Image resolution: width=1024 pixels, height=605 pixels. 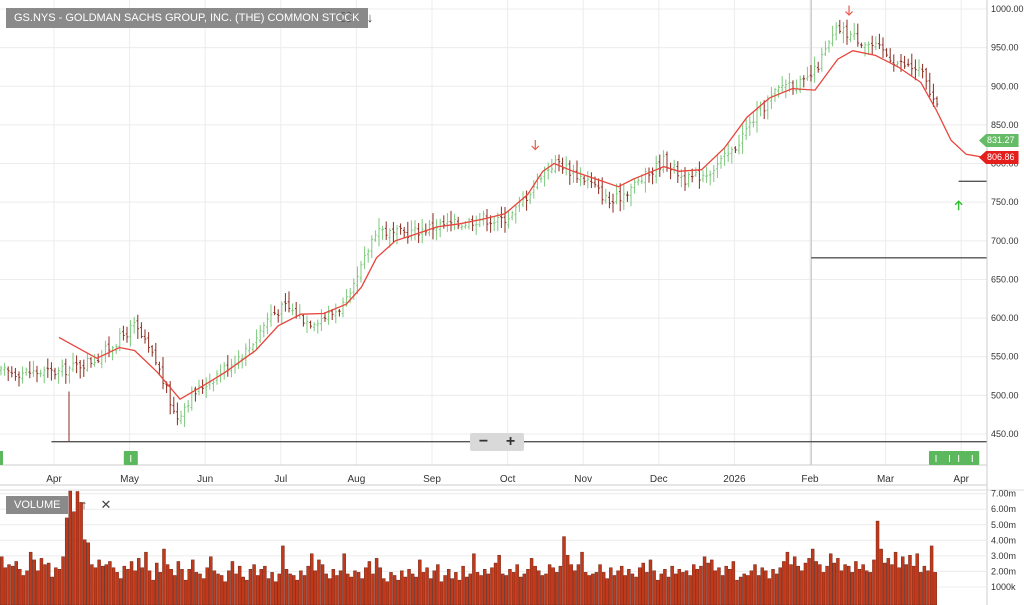 What do you see at coordinates (1005, 241) in the screenshot?
I see `y-tick-label: 700.00` at bounding box center [1005, 241].